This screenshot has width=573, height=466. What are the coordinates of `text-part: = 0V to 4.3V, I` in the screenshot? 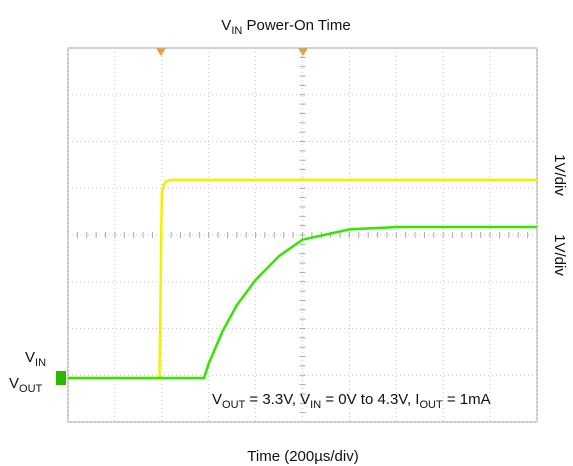 It's located at (370, 399).